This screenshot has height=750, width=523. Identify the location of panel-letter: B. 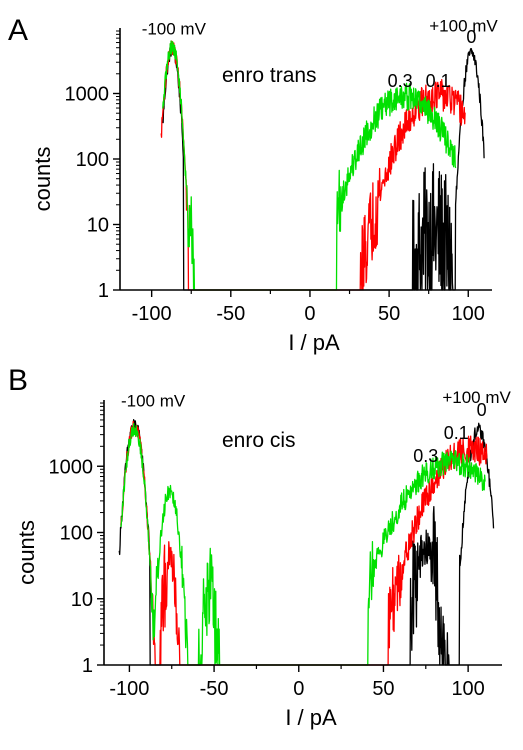
(18, 380).